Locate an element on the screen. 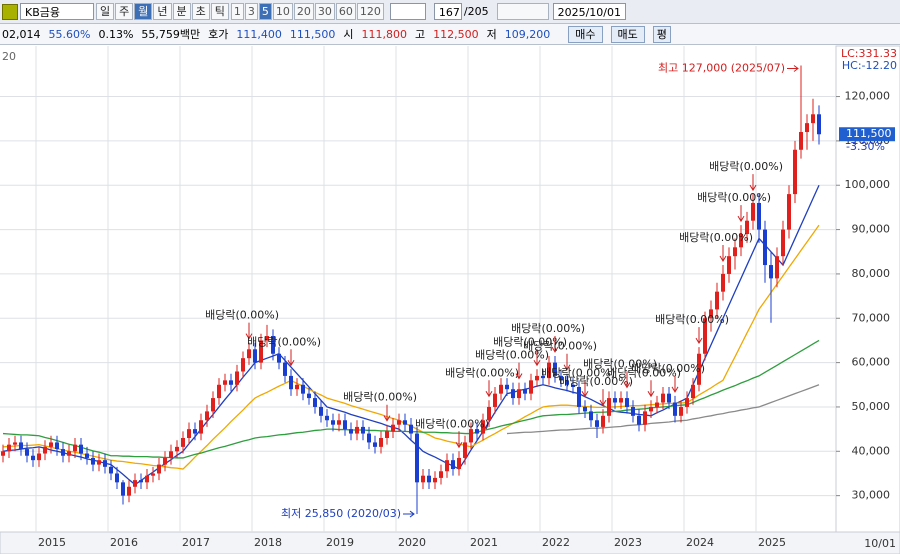 This screenshot has width=900, height=554. period-button: 년 is located at coordinates (162, 11).